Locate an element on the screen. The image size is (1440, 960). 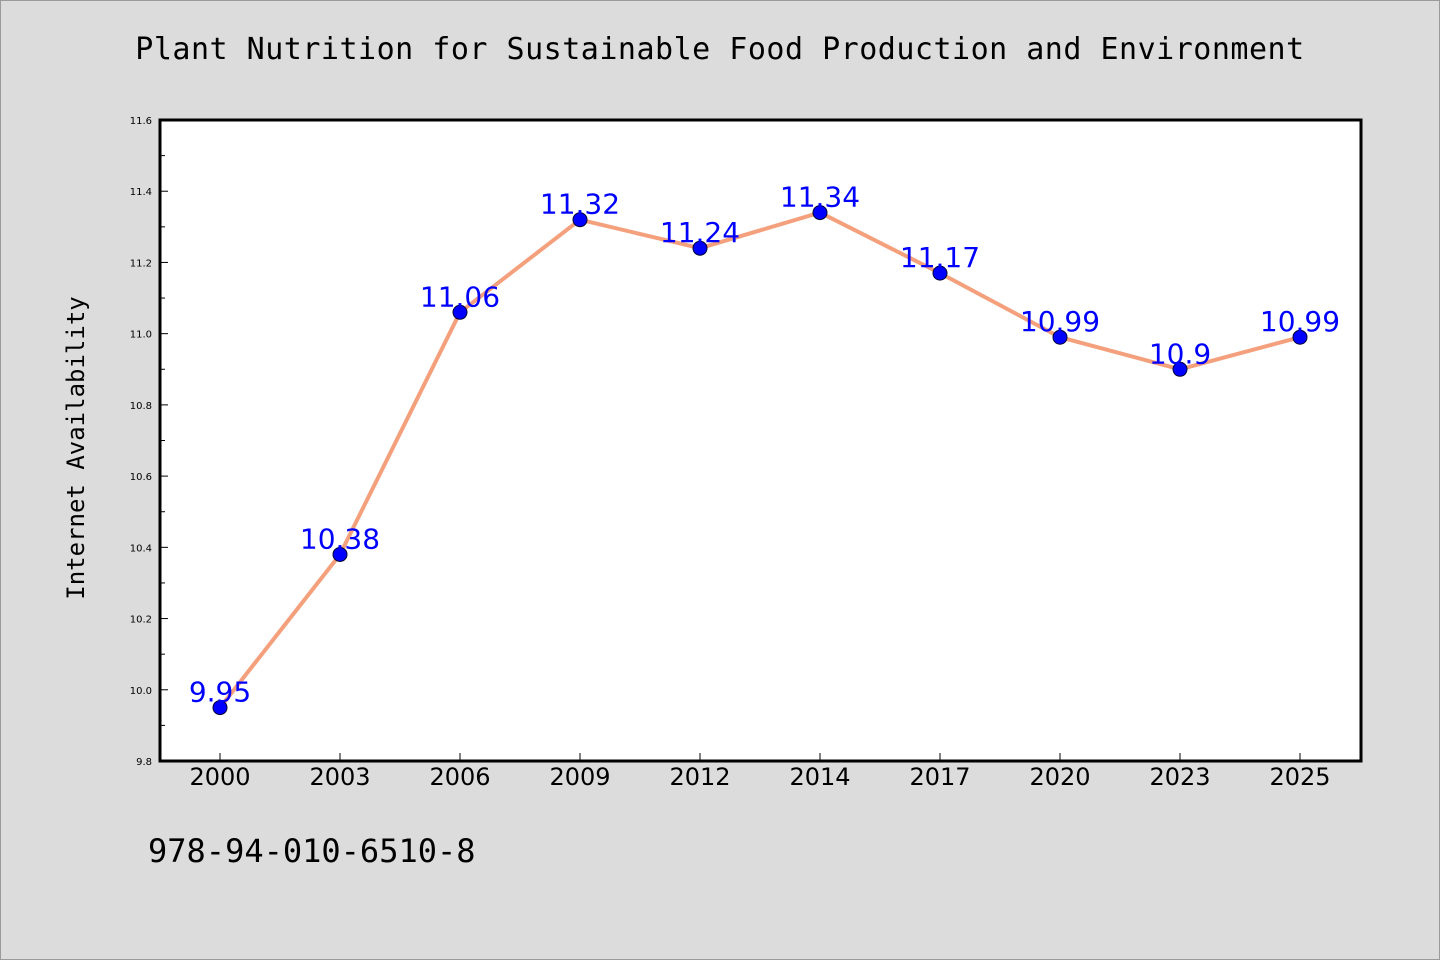
x-axis-ticks: 2000 2003 2006 2009 2012 2014 2017 2020 2023 2025 is located at coordinates (760, 772).